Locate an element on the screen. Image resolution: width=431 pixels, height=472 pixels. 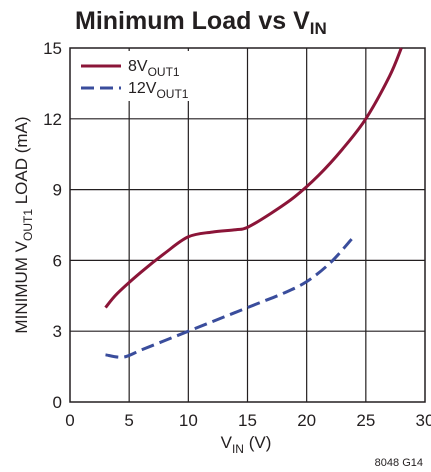
legend-background is located at coordinates (132, 76).